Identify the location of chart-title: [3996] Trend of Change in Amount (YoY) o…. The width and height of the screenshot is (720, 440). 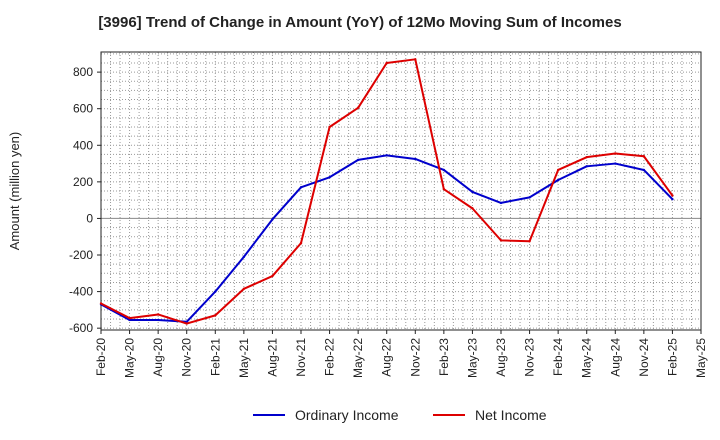
(360, 22).